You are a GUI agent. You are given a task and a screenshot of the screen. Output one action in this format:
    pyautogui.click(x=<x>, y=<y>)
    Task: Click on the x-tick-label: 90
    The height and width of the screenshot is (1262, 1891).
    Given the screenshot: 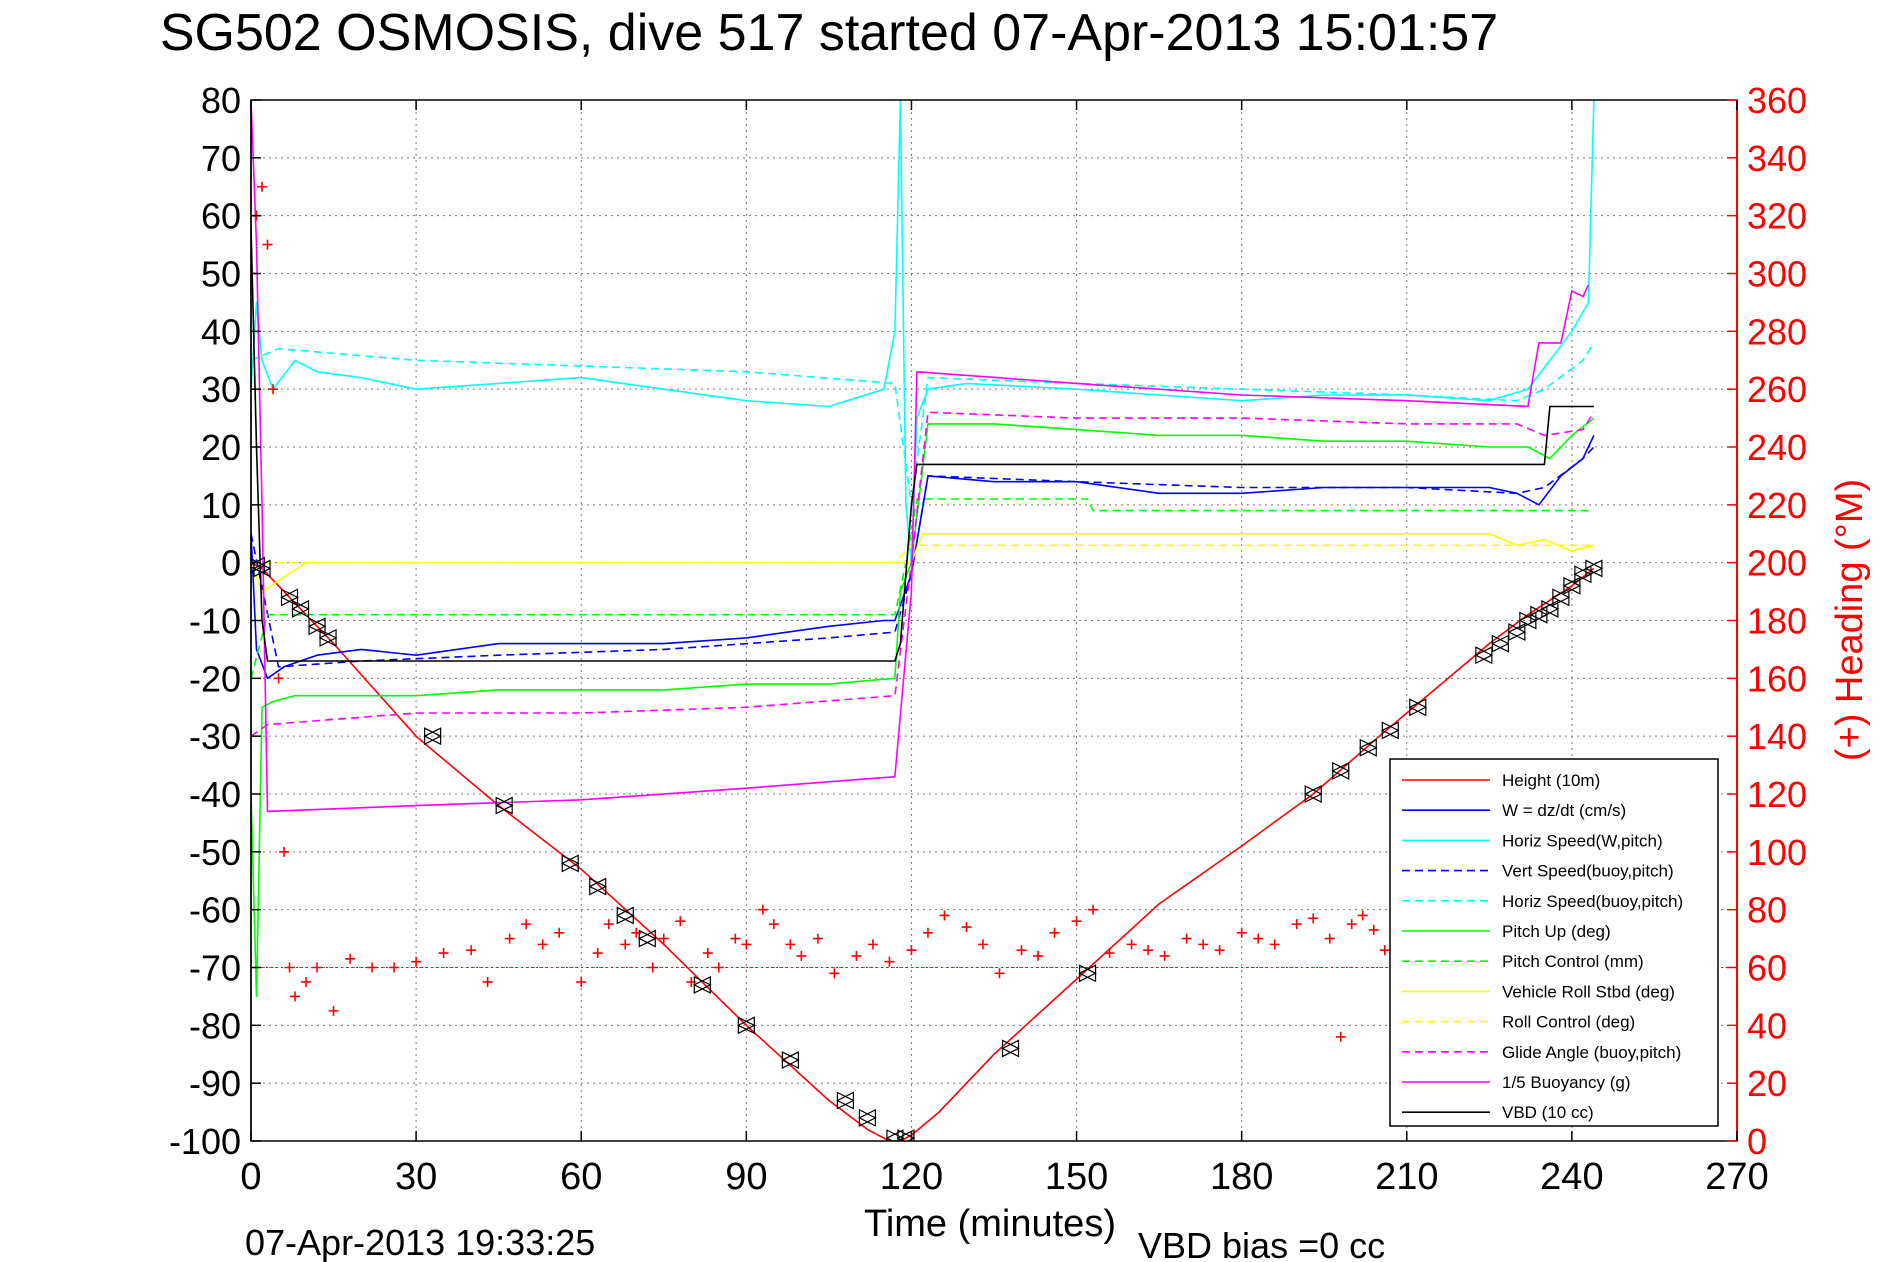 What is the action you would take?
    pyautogui.click(x=746, y=1177)
    